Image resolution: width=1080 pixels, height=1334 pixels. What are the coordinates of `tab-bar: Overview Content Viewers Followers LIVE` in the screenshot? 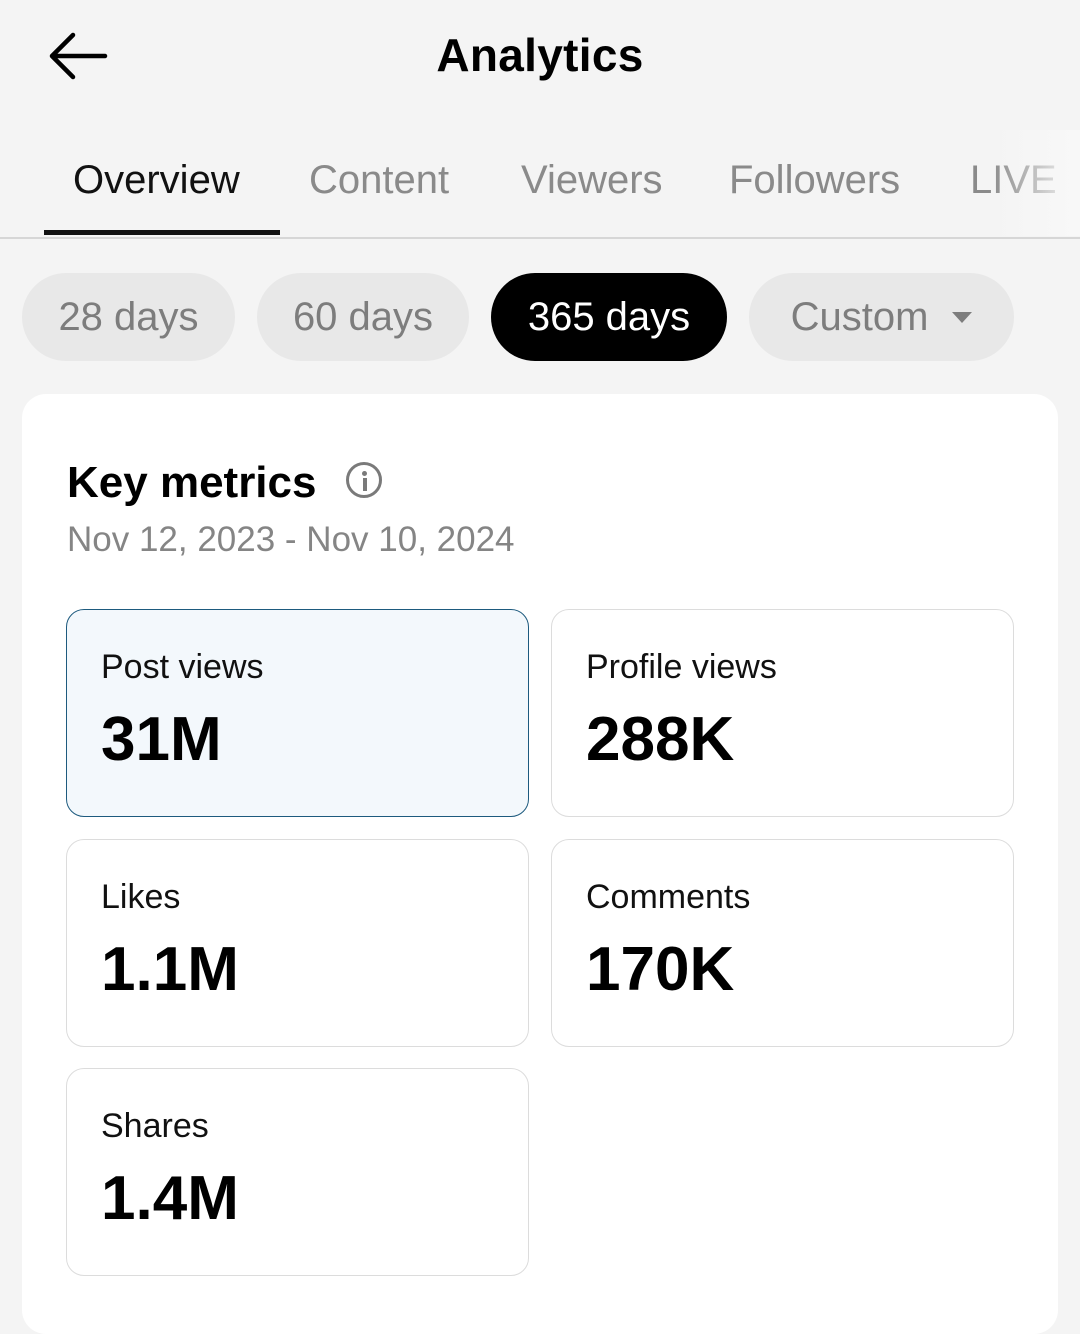 It's located at (540, 184).